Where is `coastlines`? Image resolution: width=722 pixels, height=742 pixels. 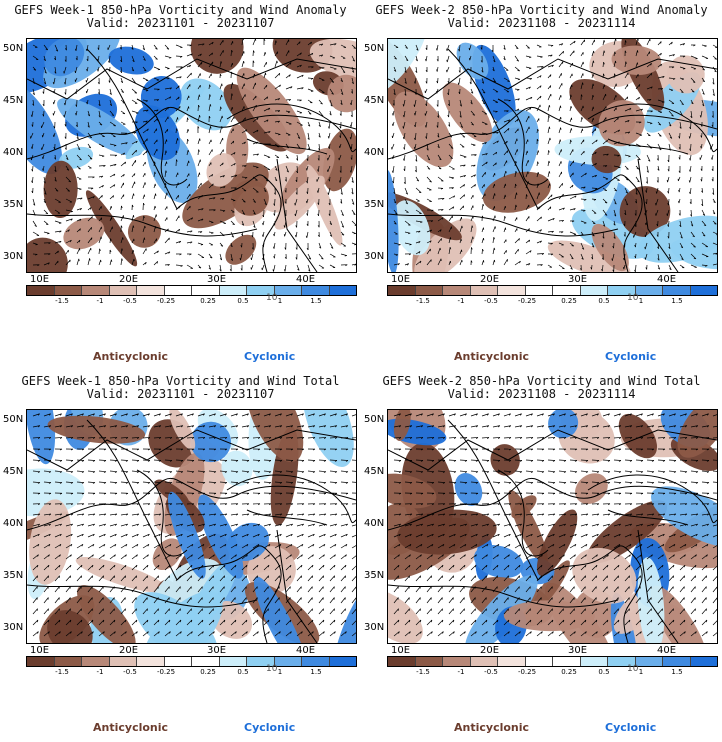 coastlines is located at coordinates (191, 531).